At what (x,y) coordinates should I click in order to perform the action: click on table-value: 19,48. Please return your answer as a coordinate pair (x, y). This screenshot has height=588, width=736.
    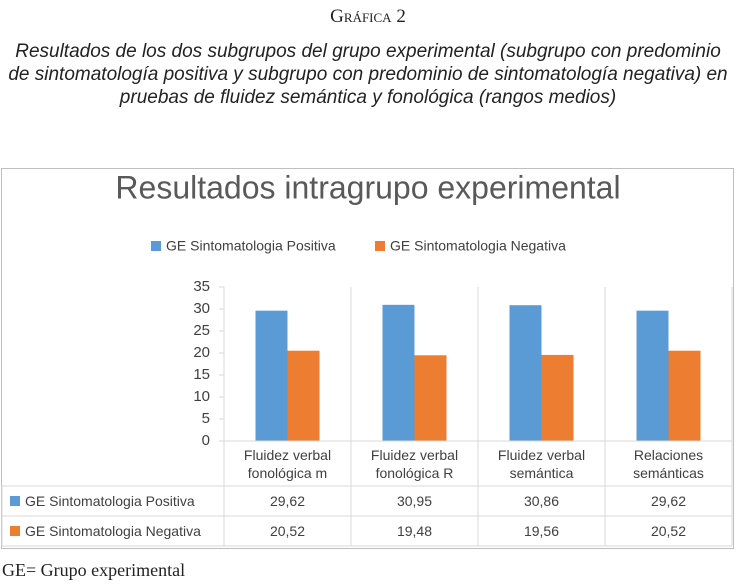
    Looking at the image, I should click on (414, 531).